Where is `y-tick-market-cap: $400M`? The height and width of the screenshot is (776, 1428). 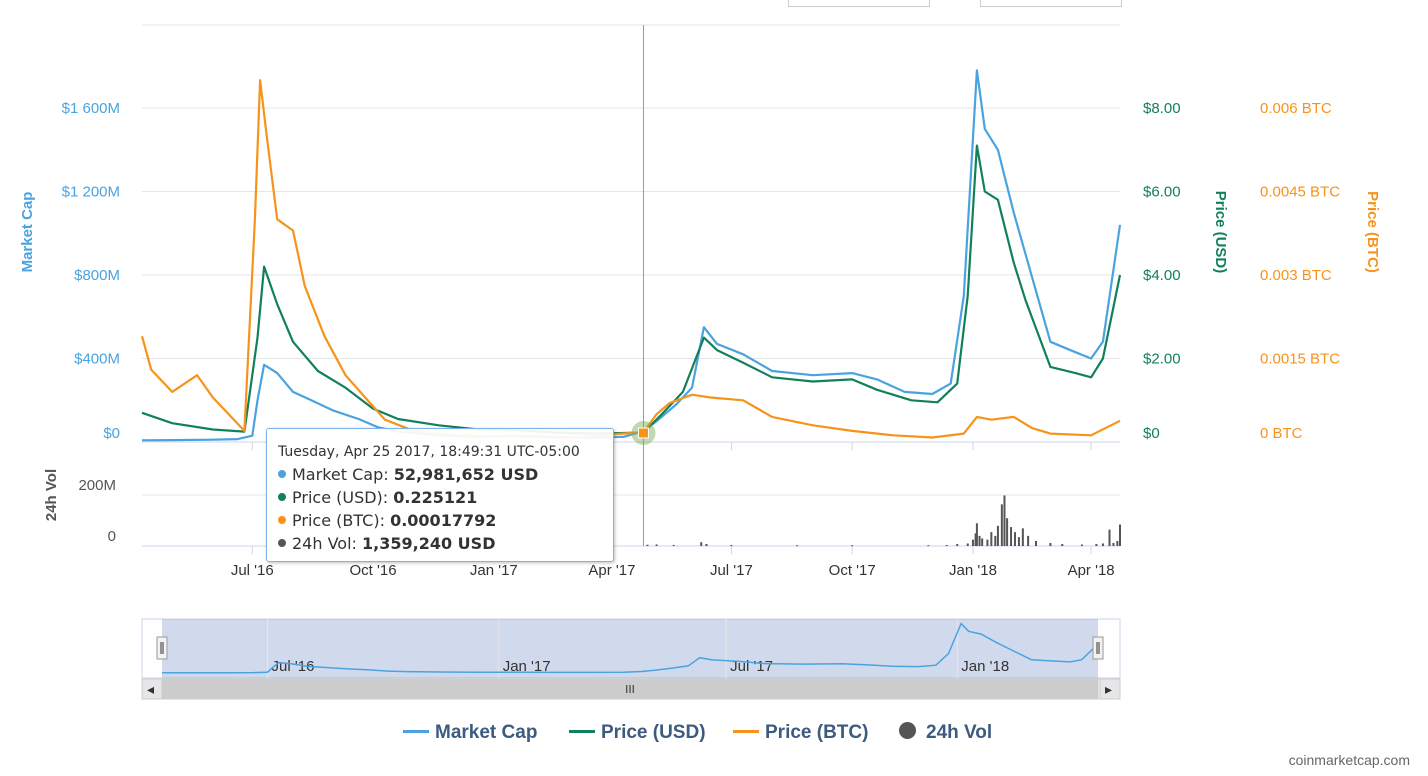 y-tick-market-cap: $400M is located at coordinates (97, 359).